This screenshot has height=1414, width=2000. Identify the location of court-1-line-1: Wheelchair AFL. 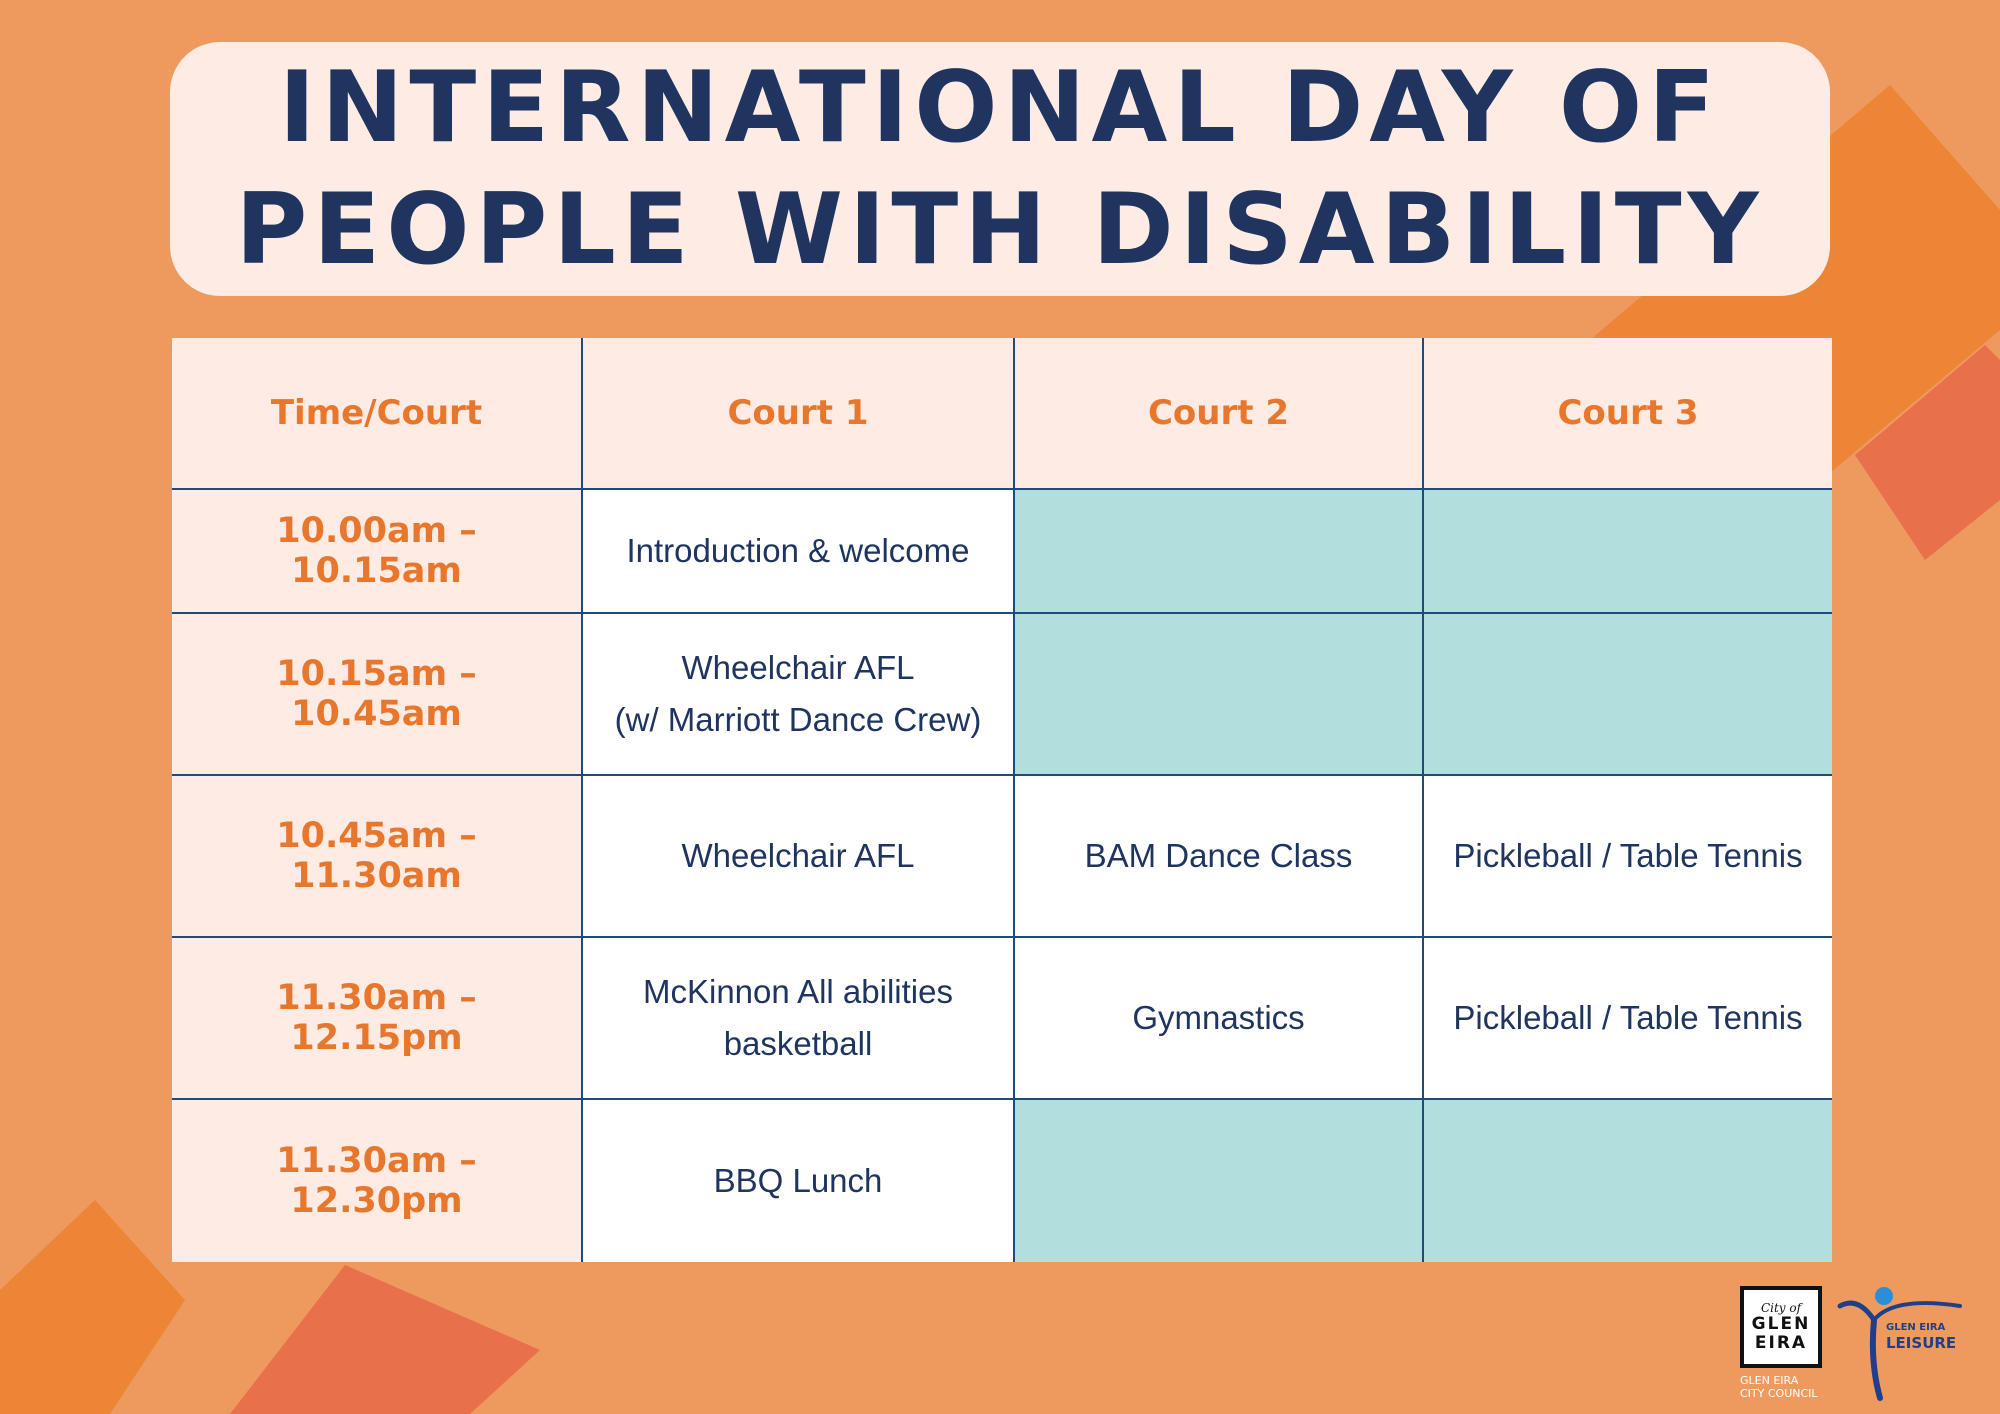
(798, 667).